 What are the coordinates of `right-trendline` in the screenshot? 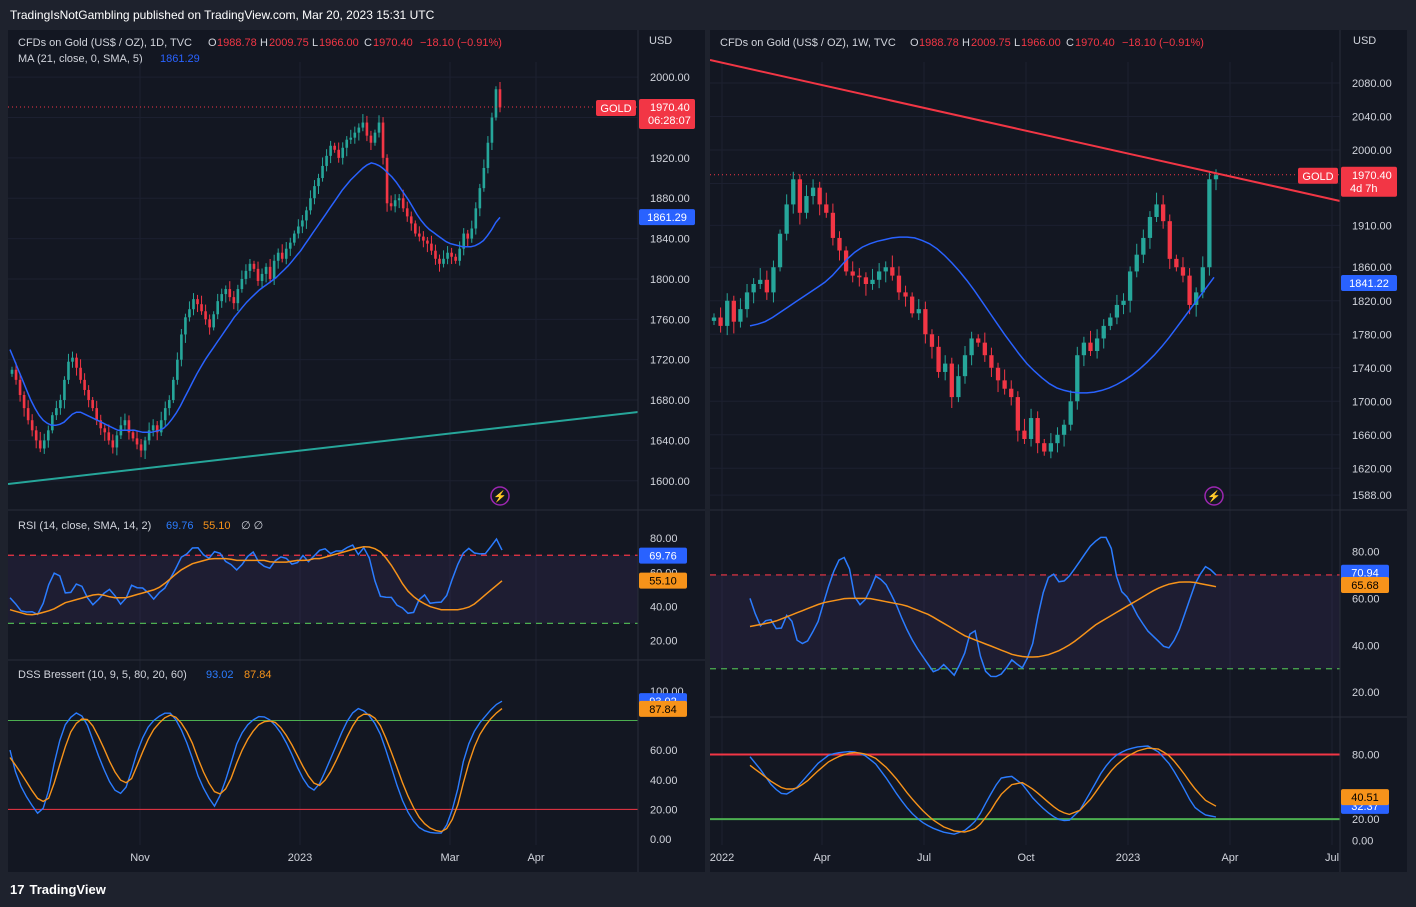 It's located at (1025, 130).